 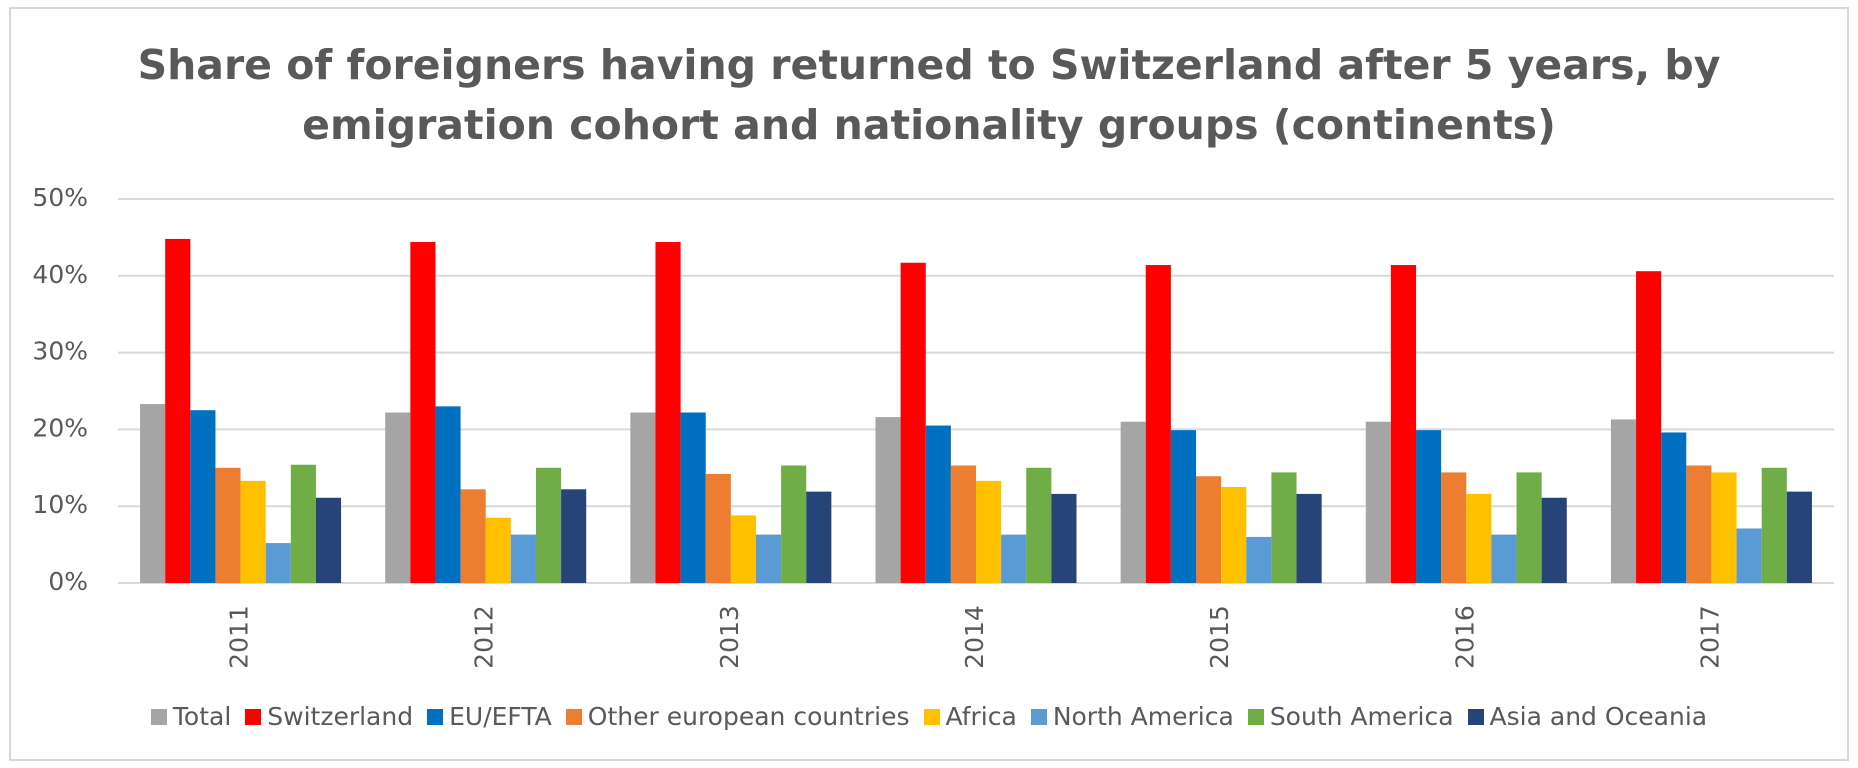 What do you see at coordinates (484, 637) in the screenshot?
I see `x-tick-label: 2012` at bounding box center [484, 637].